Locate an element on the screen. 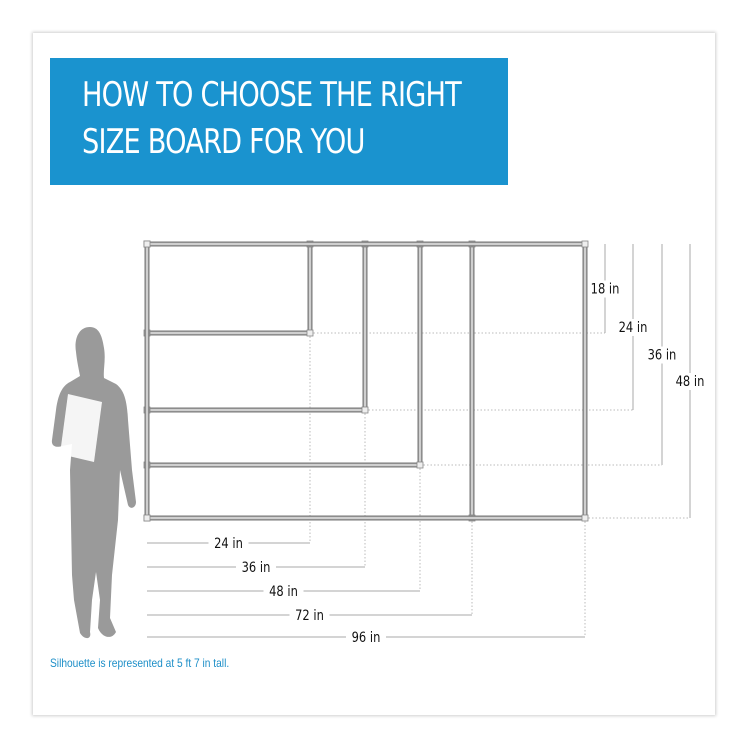 Image resolution: width=750 pixels, height=750 pixels. height-label: 24 in is located at coordinates (633, 328).